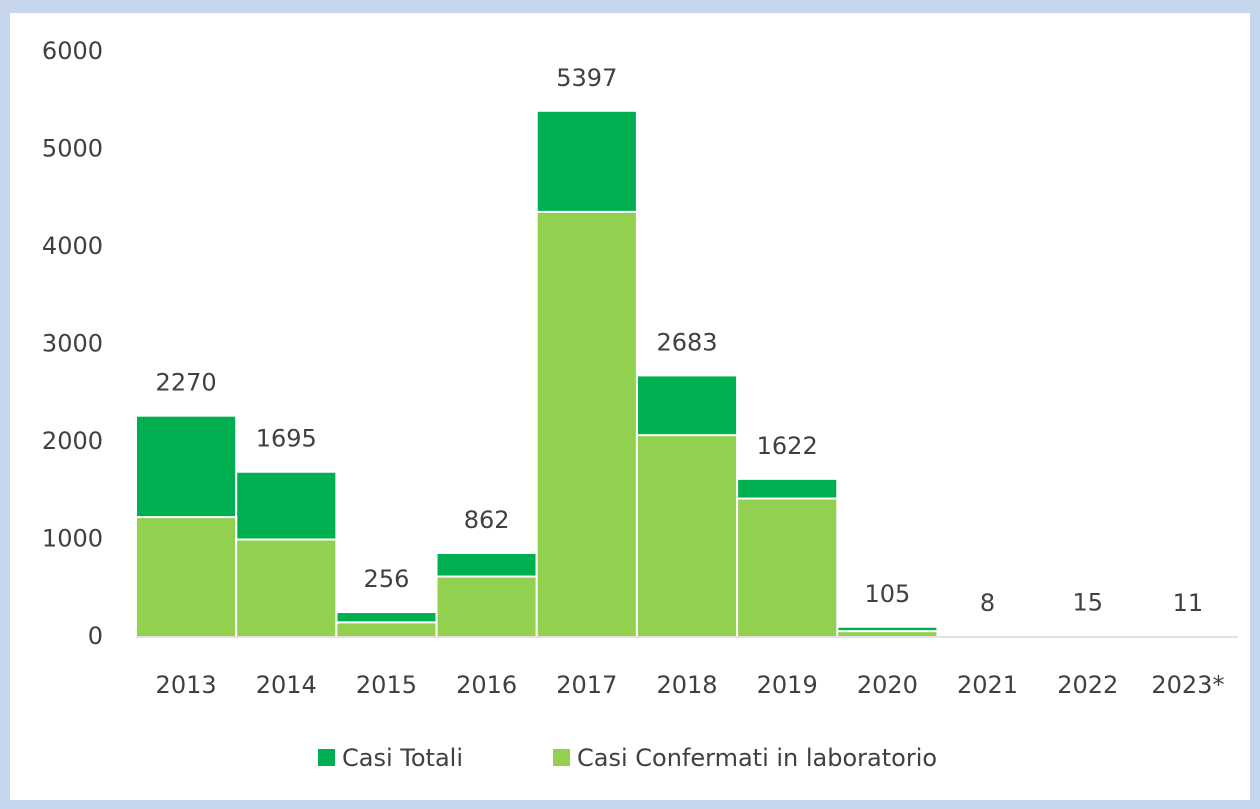 The height and width of the screenshot is (809, 1260). What do you see at coordinates (72, 344) in the screenshot?
I see `y-tick-label: 3000` at bounding box center [72, 344].